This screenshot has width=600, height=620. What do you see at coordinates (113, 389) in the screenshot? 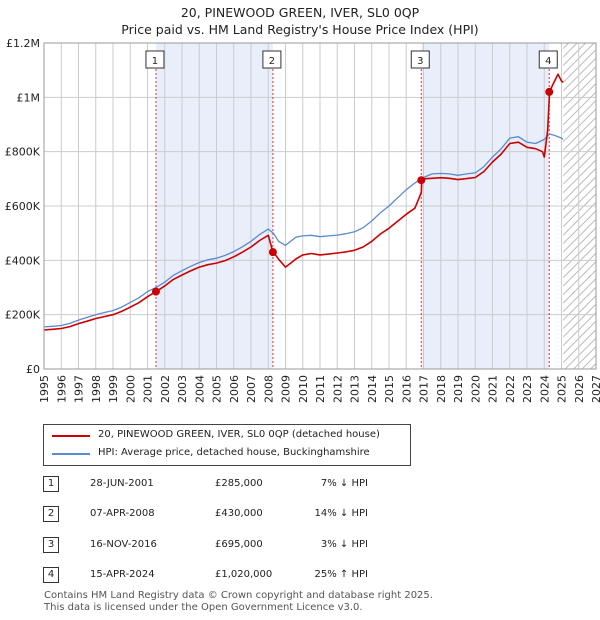
I see `x-tick-label: 1999` at bounding box center [113, 389].